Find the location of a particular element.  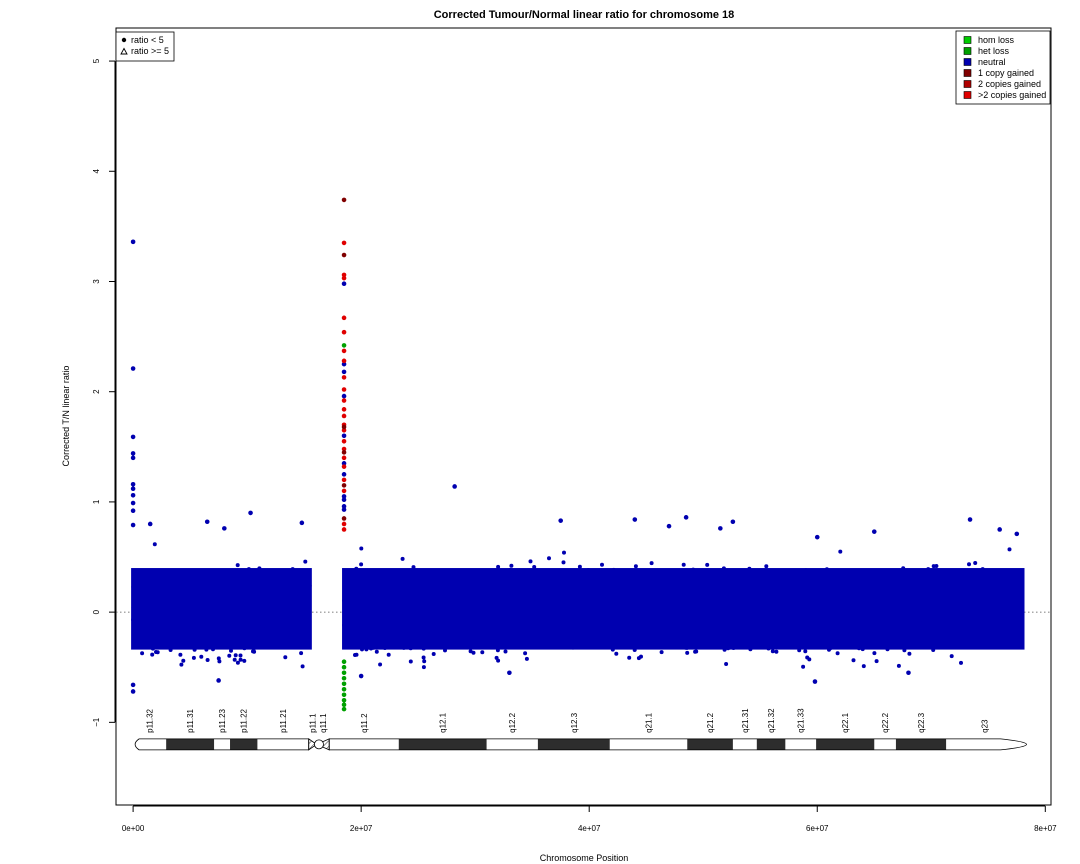

color-legend-box is located at coordinates (1003, 67).